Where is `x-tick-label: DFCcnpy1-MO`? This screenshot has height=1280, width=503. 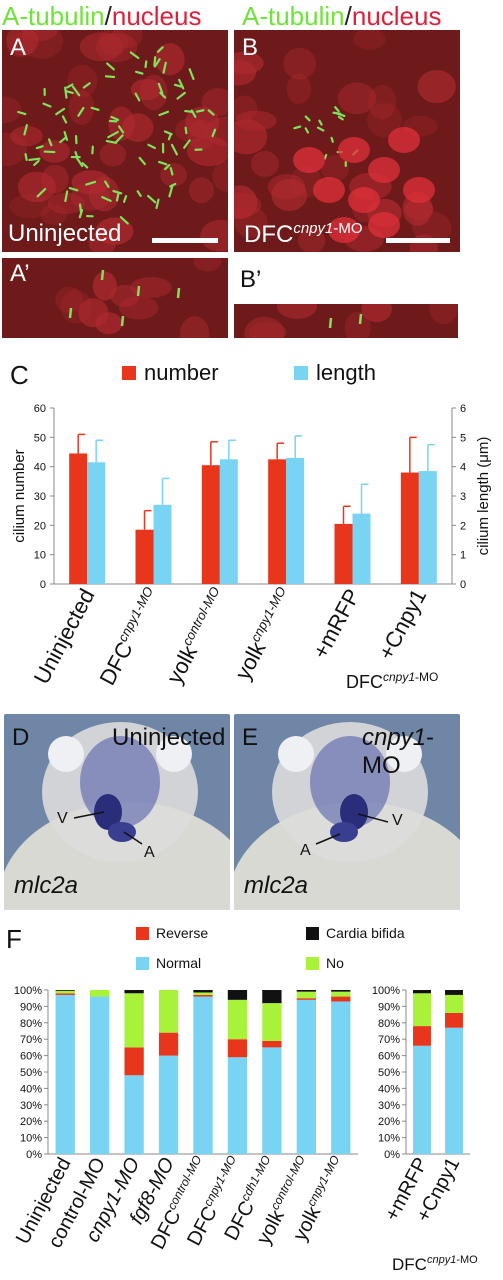 x-tick-label: DFCcnpy1-MO is located at coordinates (130, 636).